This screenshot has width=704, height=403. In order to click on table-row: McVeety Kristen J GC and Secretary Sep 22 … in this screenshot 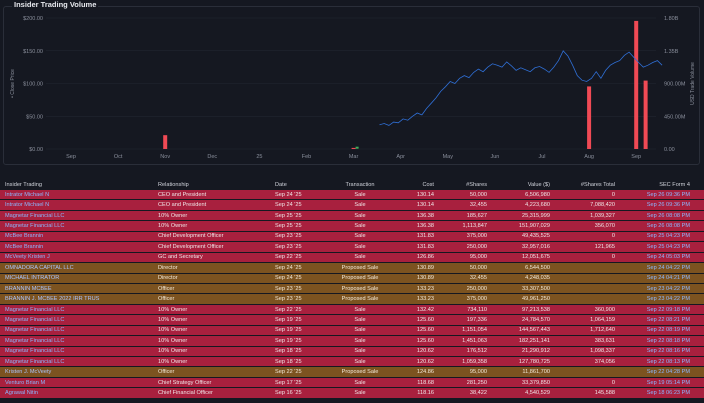, I will do `click(352, 258)`.